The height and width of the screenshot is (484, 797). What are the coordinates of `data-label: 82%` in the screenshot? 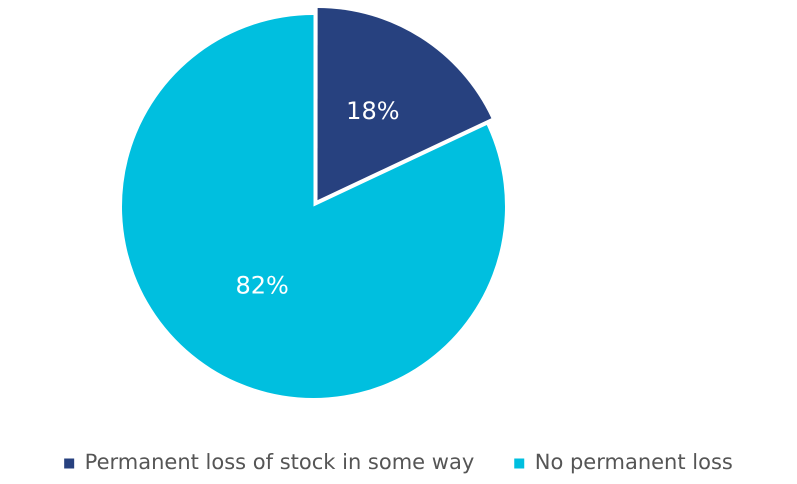 It's located at (262, 286).